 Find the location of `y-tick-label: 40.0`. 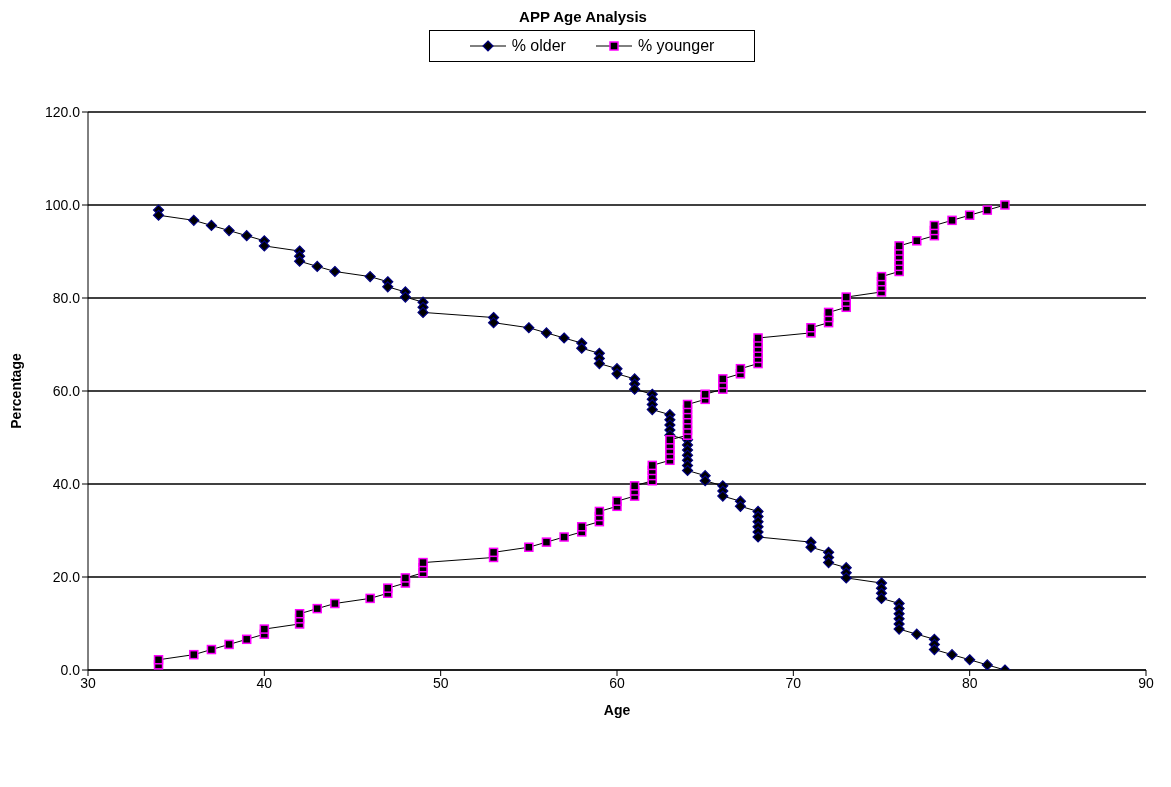

y-tick-label: 40.0 is located at coordinates (66, 483).